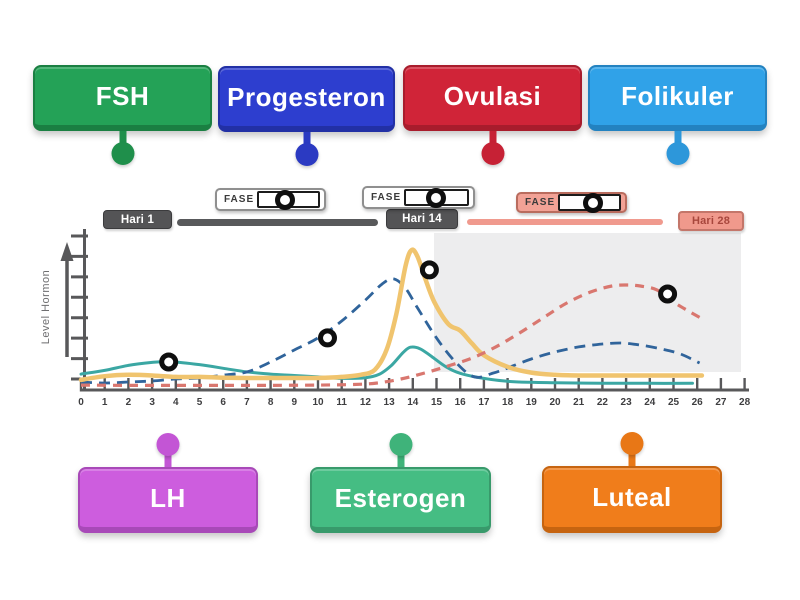  Describe the element at coordinates (306, 96) in the screenshot. I see `chip-text: Progesteron` at that location.